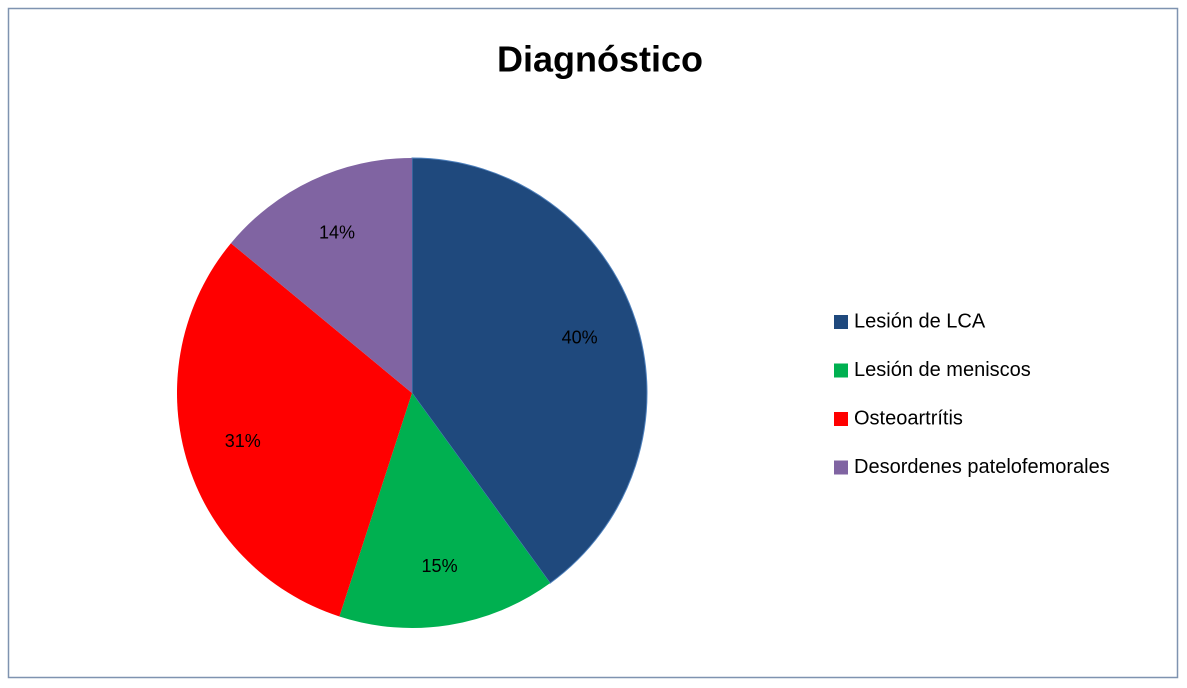 The height and width of the screenshot is (688, 1187). What do you see at coordinates (243, 441) in the screenshot?
I see `data-label: 31%` at bounding box center [243, 441].